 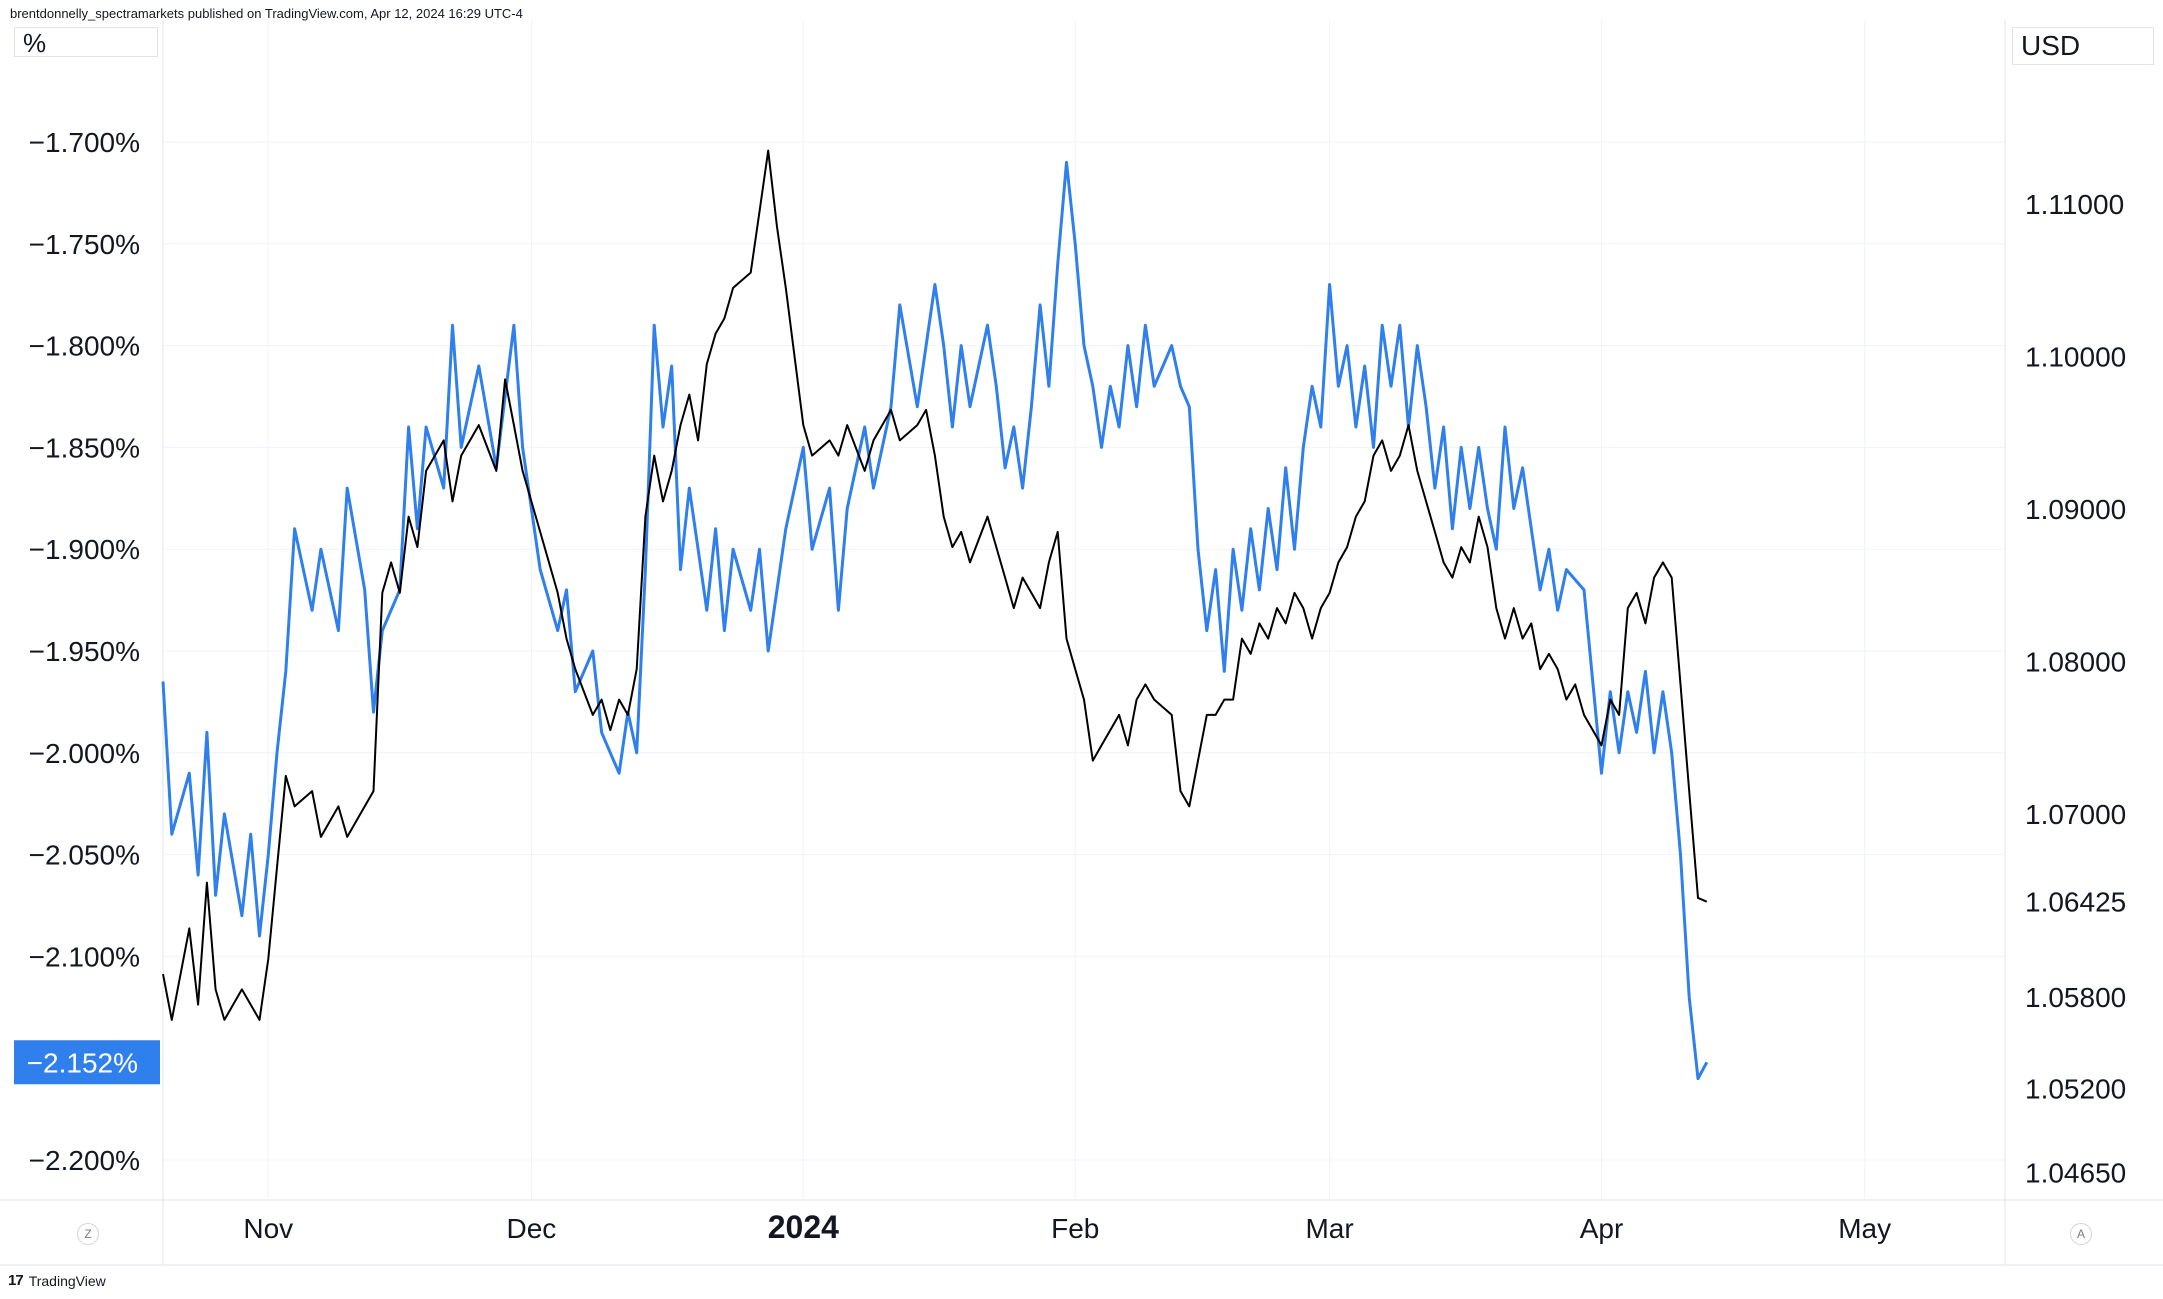 I want to click on left-tick-label: −2.100%, so click(x=84, y=956).